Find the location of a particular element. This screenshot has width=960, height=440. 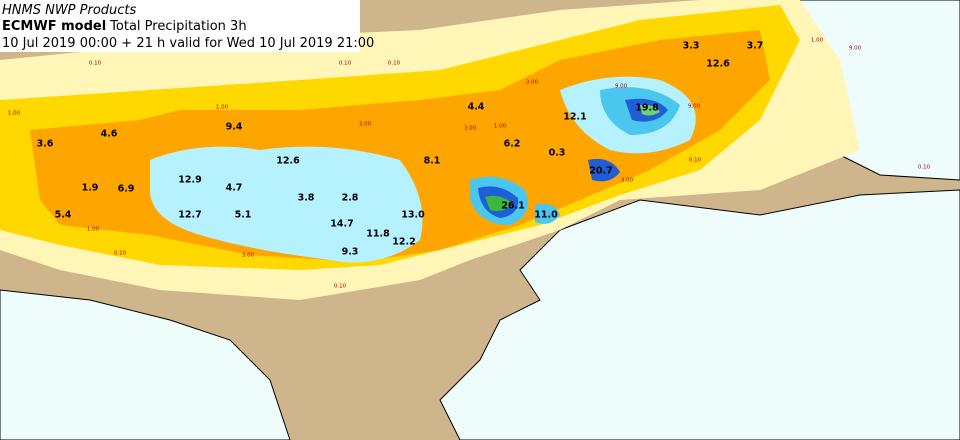

precip-cyan is located at coordinates (547, 213).